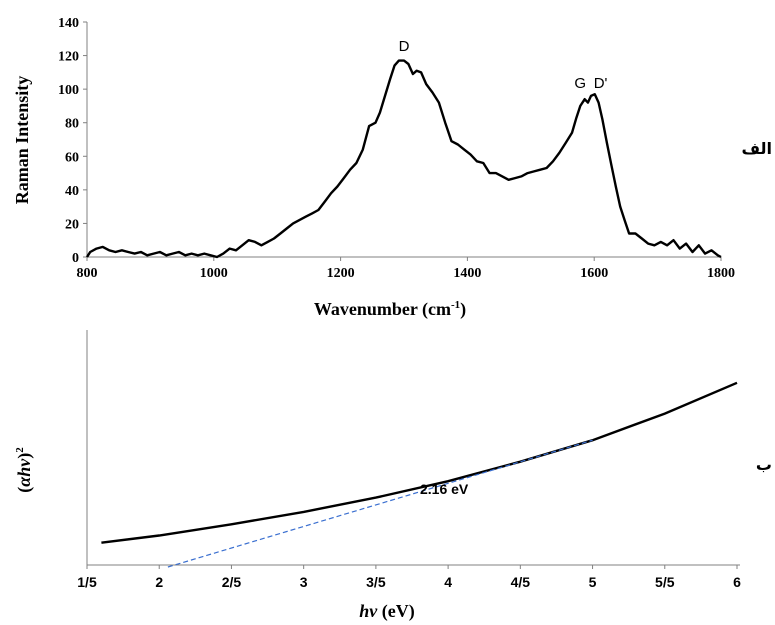  What do you see at coordinates (737, 582) in the screenshot?
I see `x-tick-label-bottom: 6` at bounding box center [737, 582].